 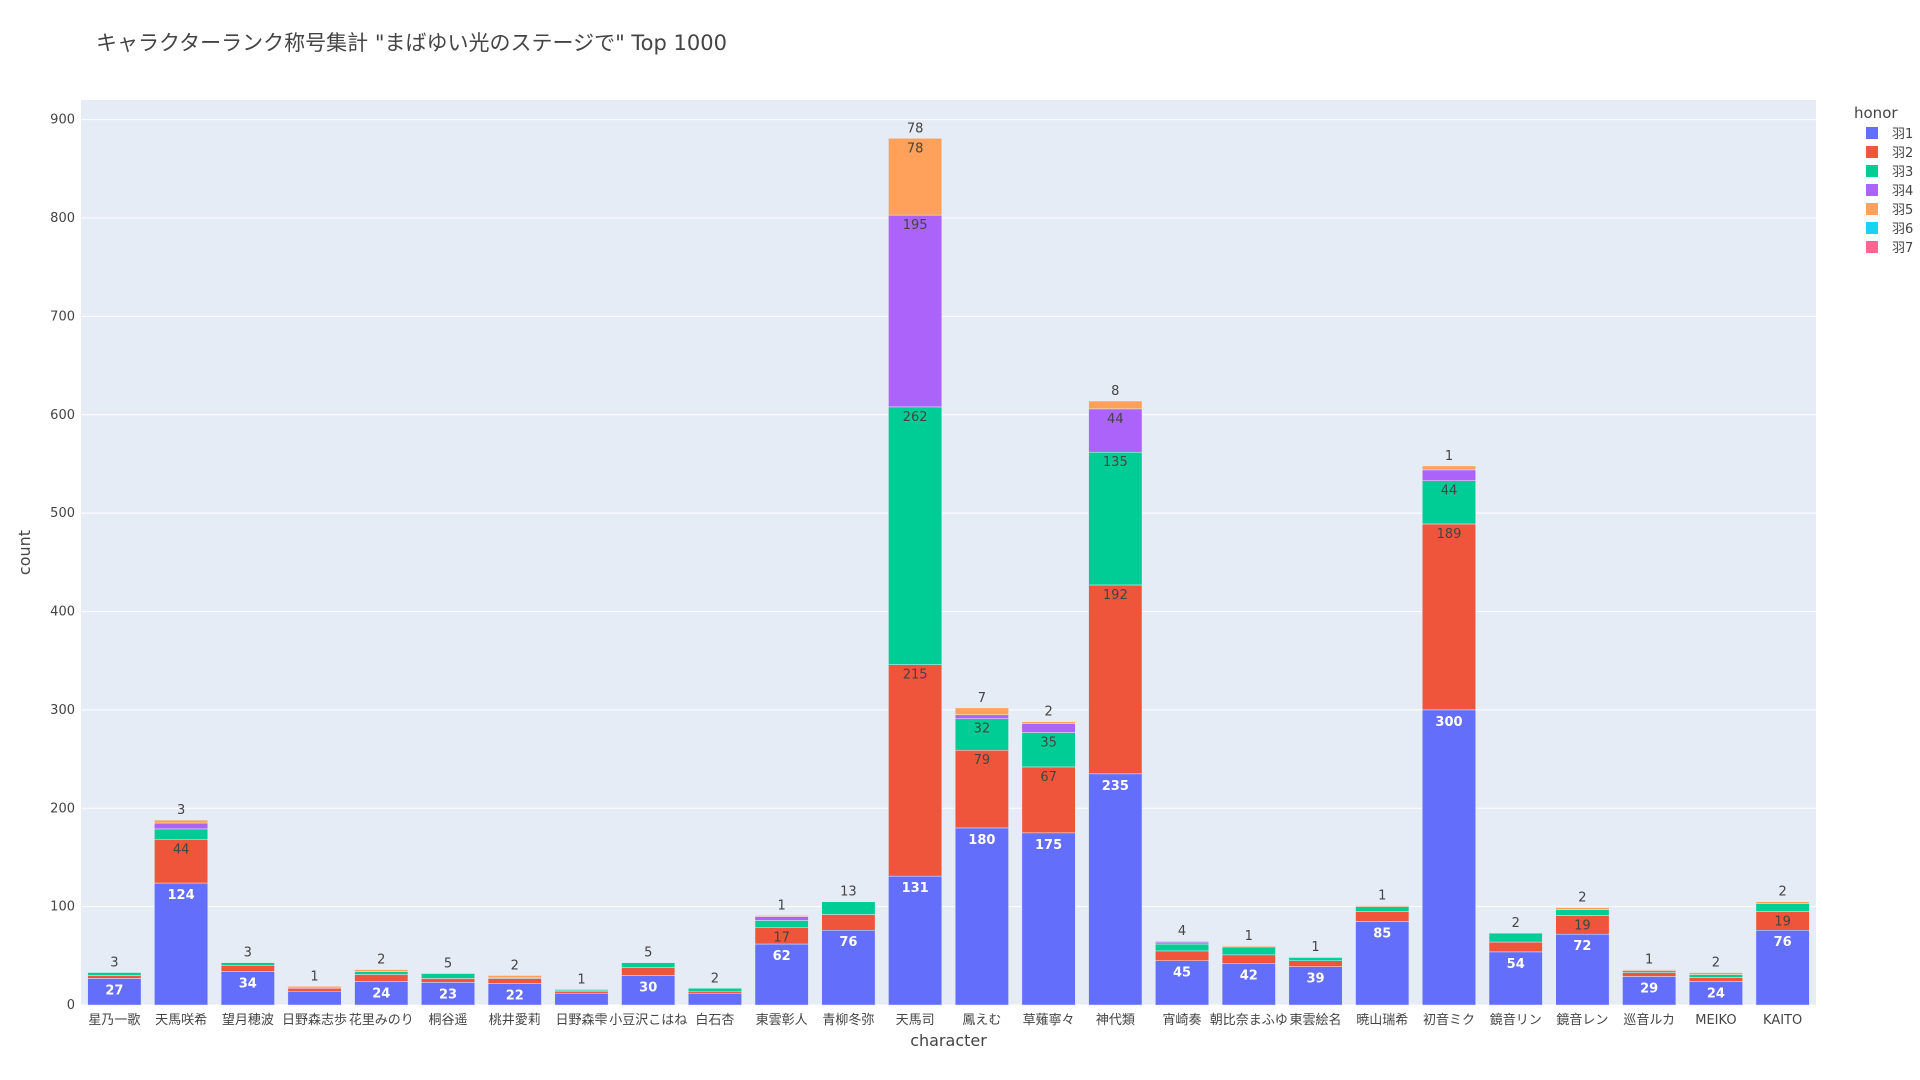 I want to click on bar-segment-label: 175, so click(x=1048, y=845).